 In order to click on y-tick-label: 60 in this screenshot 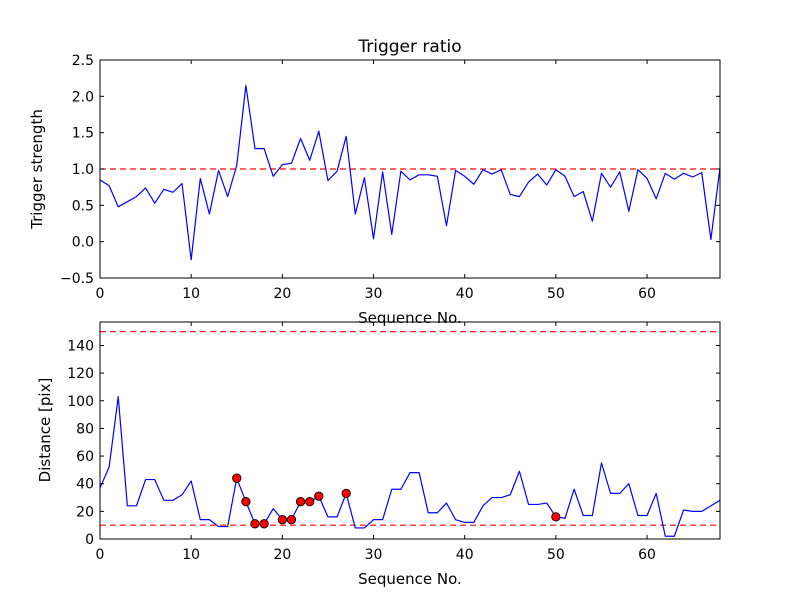, I will do `click(85, 457)`.